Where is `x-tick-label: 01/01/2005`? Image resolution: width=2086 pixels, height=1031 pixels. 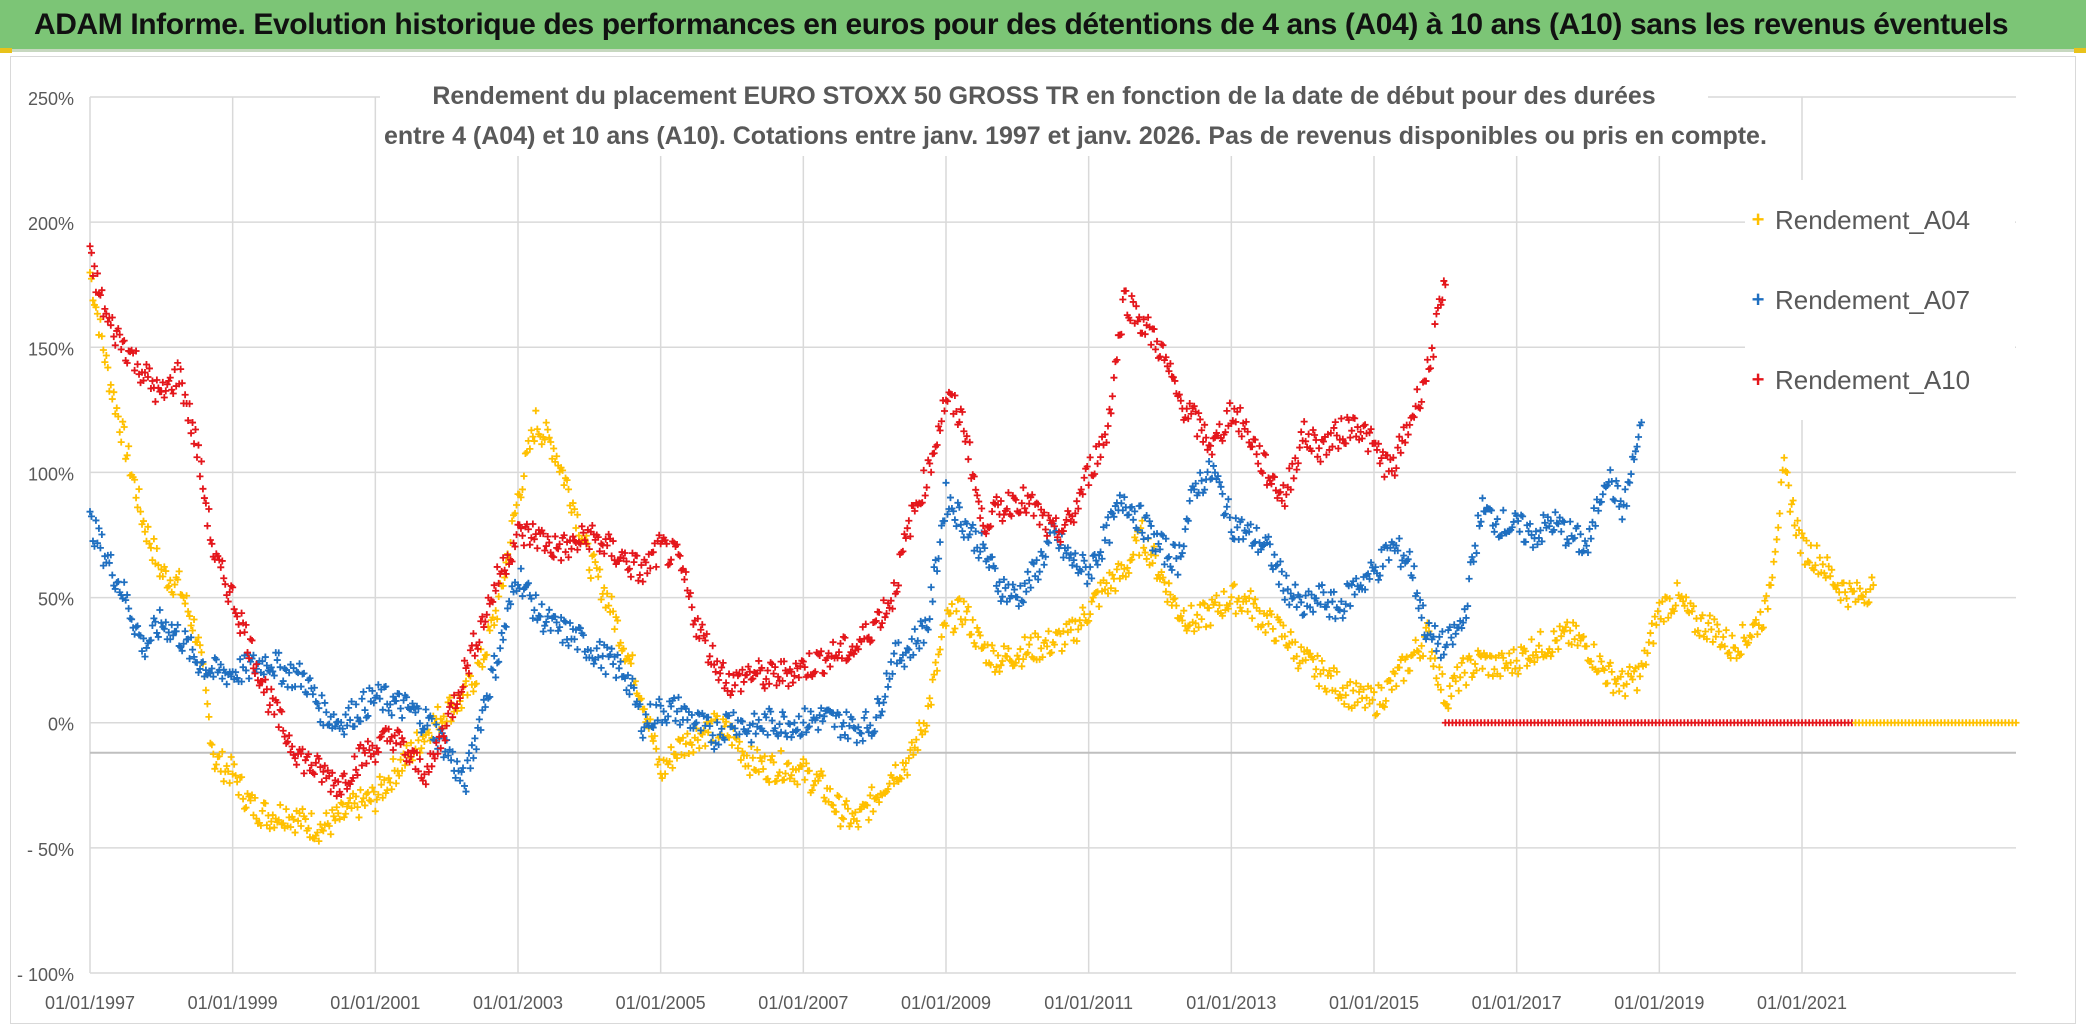 x-tick-label: 01/01/2005 is located at coordinates (661, 1003).